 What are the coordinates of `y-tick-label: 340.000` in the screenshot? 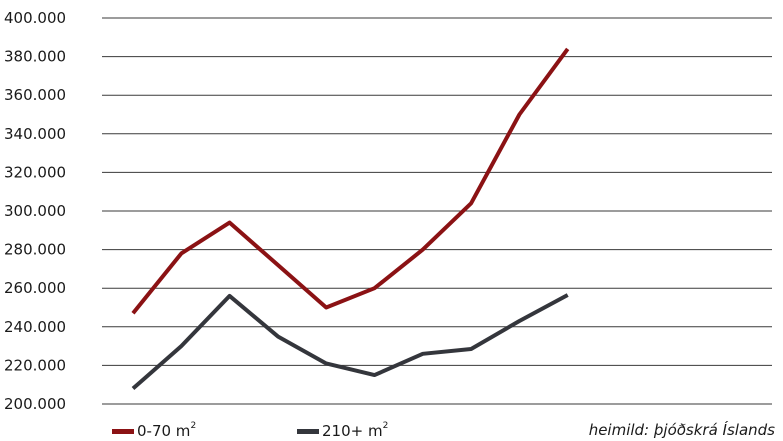 It's located at (35, 134).